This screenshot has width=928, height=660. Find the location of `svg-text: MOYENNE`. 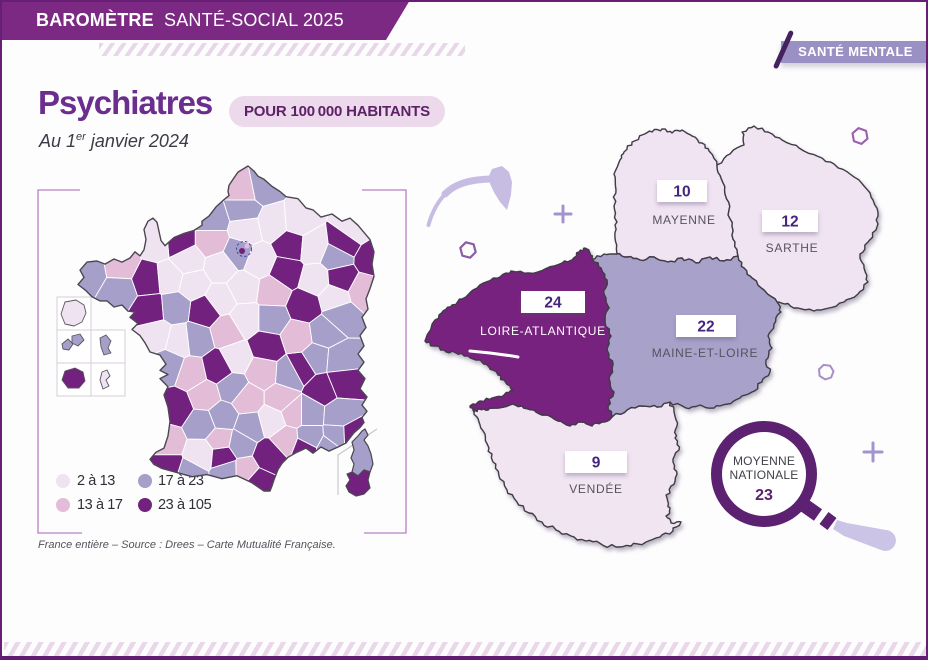

svg-text: MOYENNE is located at coordinates (764, 461).